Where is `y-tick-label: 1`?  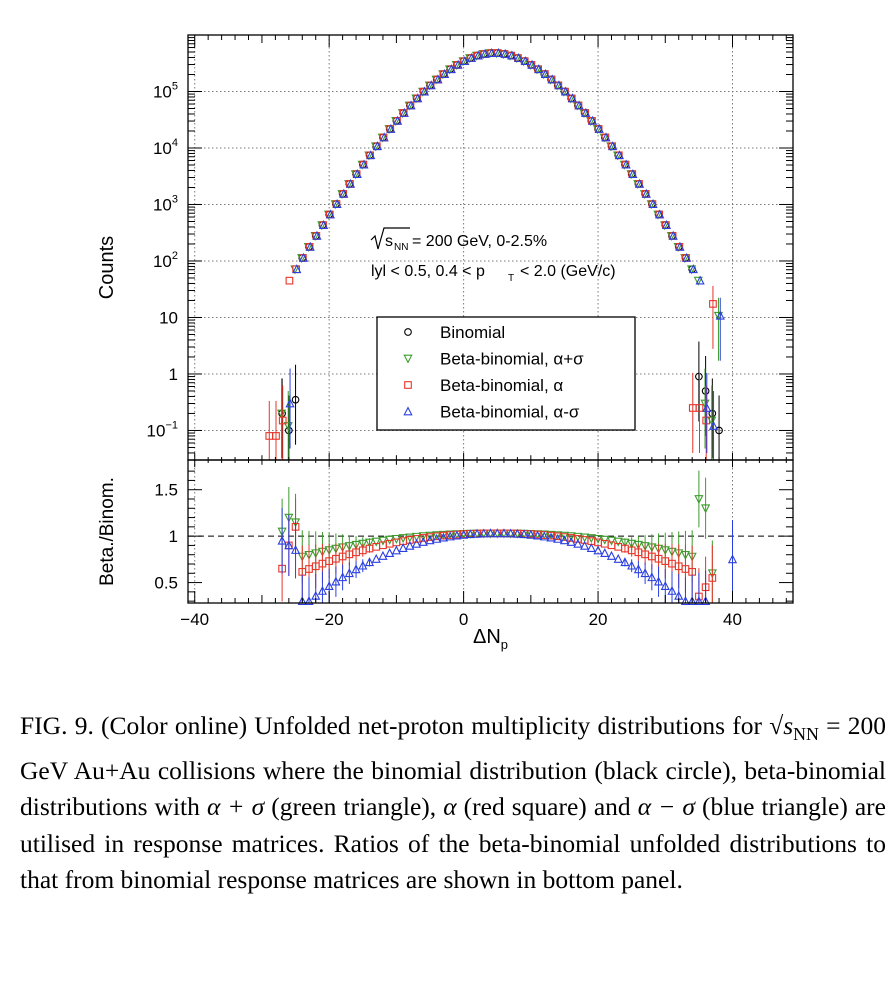 y-tick-label: 1 is located at coordinates (173, 374).